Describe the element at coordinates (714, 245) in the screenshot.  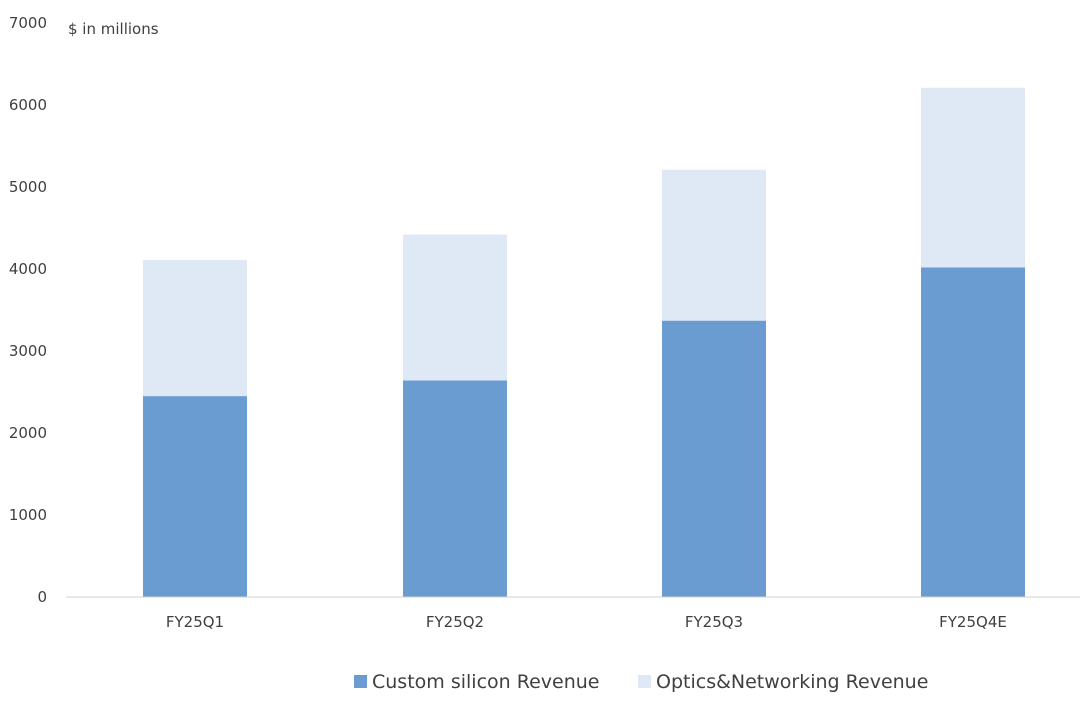
I see `bar-optics-networking-fy25q3` at that location.